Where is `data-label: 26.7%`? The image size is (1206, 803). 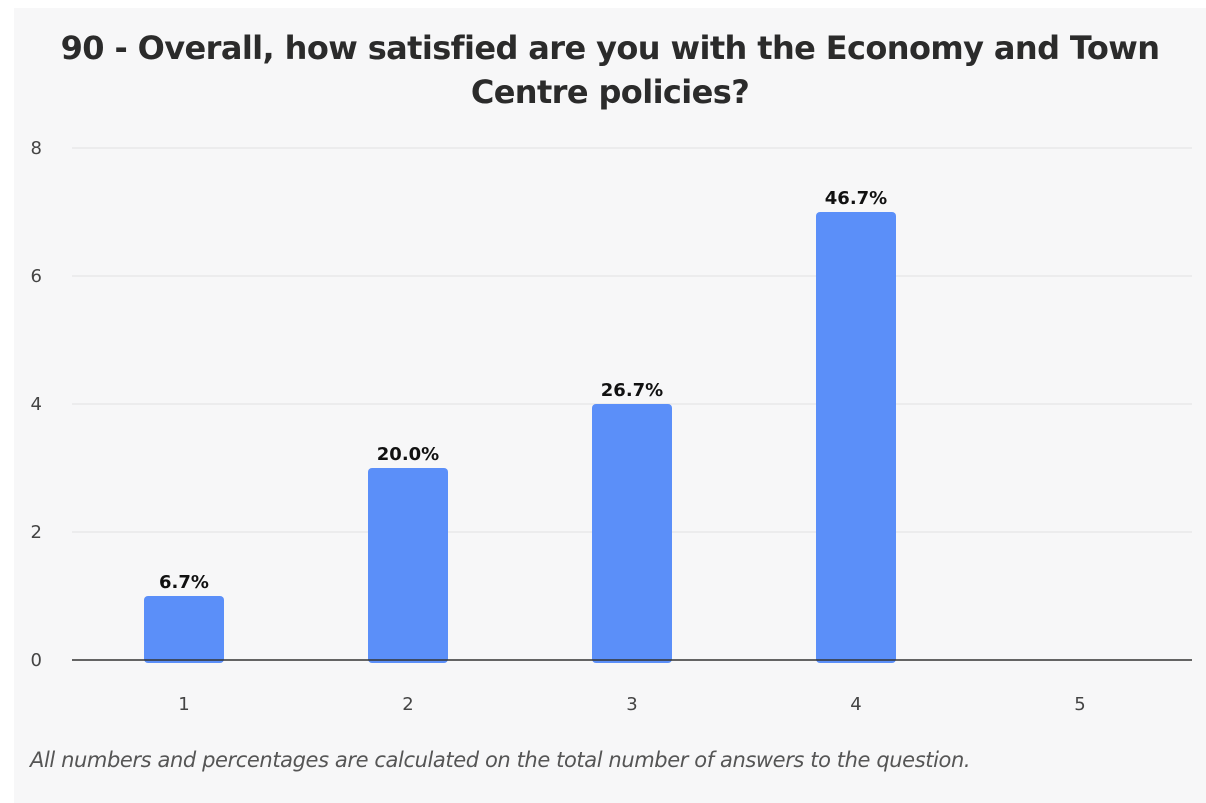
data-label: 26.7% is located at coordinates (632, 390).